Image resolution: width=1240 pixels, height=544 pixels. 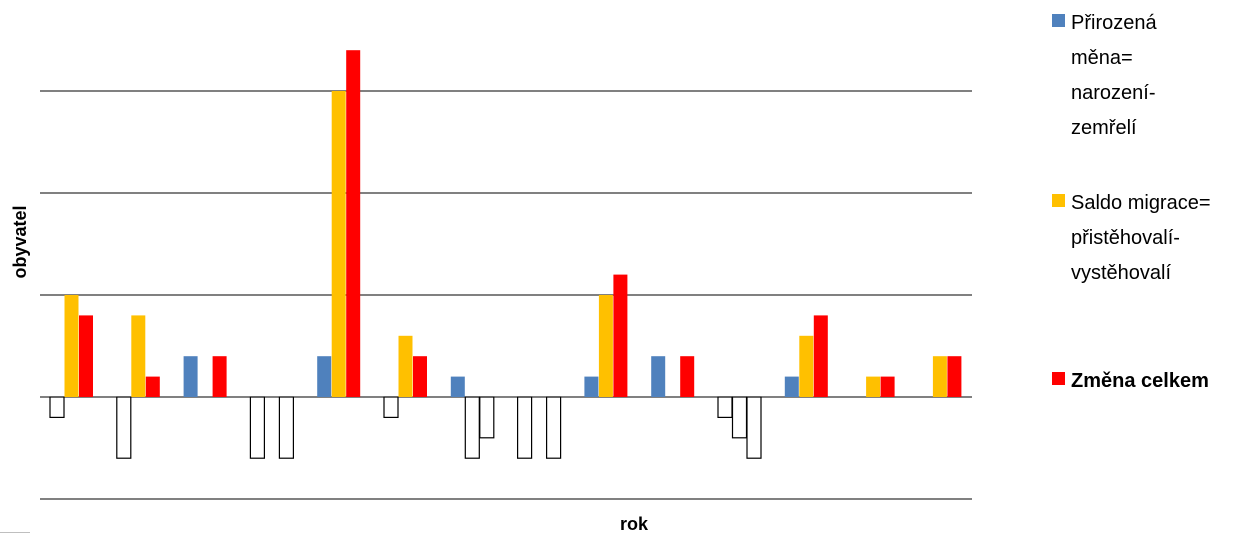 I want to click on legend-label-2-line-2: přistěhovalí-, so click(x=1125, y=238).